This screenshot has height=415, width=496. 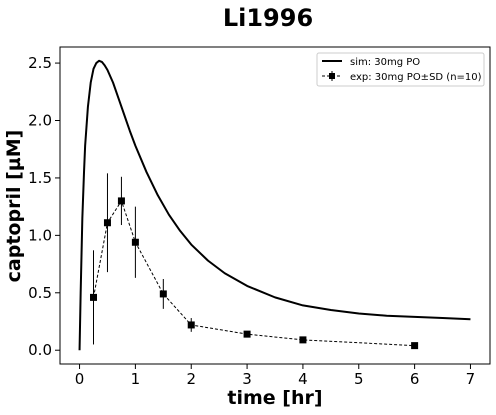 What do you see at coordinates (14, 206) in the screenshot?
I see `y-axis-label: captopril [µM]` at bounding box center [14, 206].